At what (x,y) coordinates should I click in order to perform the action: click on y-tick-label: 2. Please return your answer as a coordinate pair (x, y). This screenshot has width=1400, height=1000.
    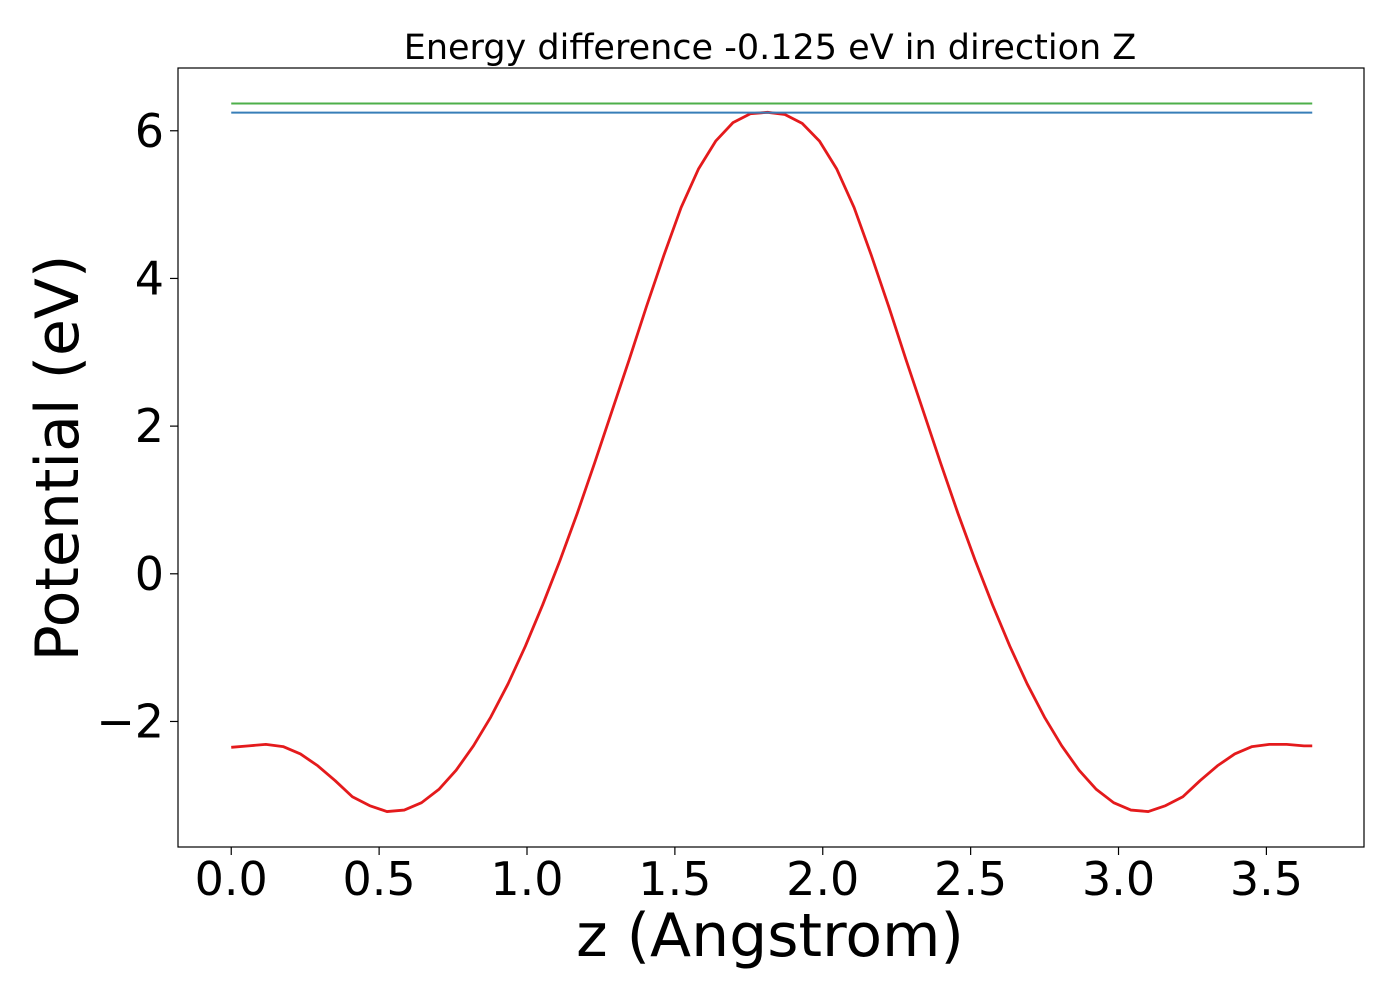
    Looking at the image, I should click on (149, 426).